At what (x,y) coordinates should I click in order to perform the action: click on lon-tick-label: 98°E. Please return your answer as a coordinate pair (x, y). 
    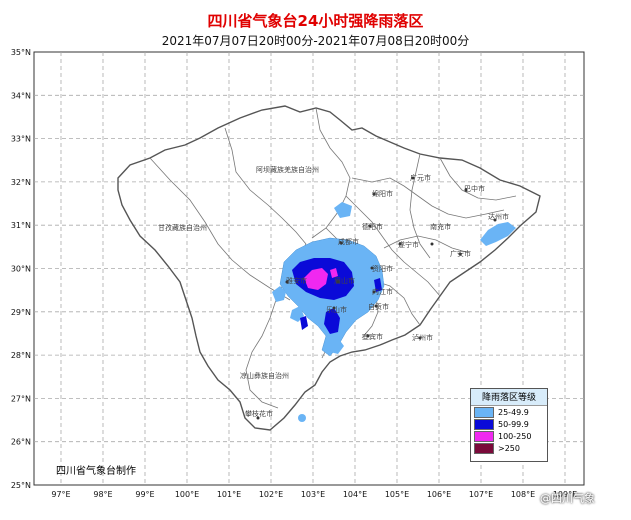
    Looking at the image, I should click on (102, 494).